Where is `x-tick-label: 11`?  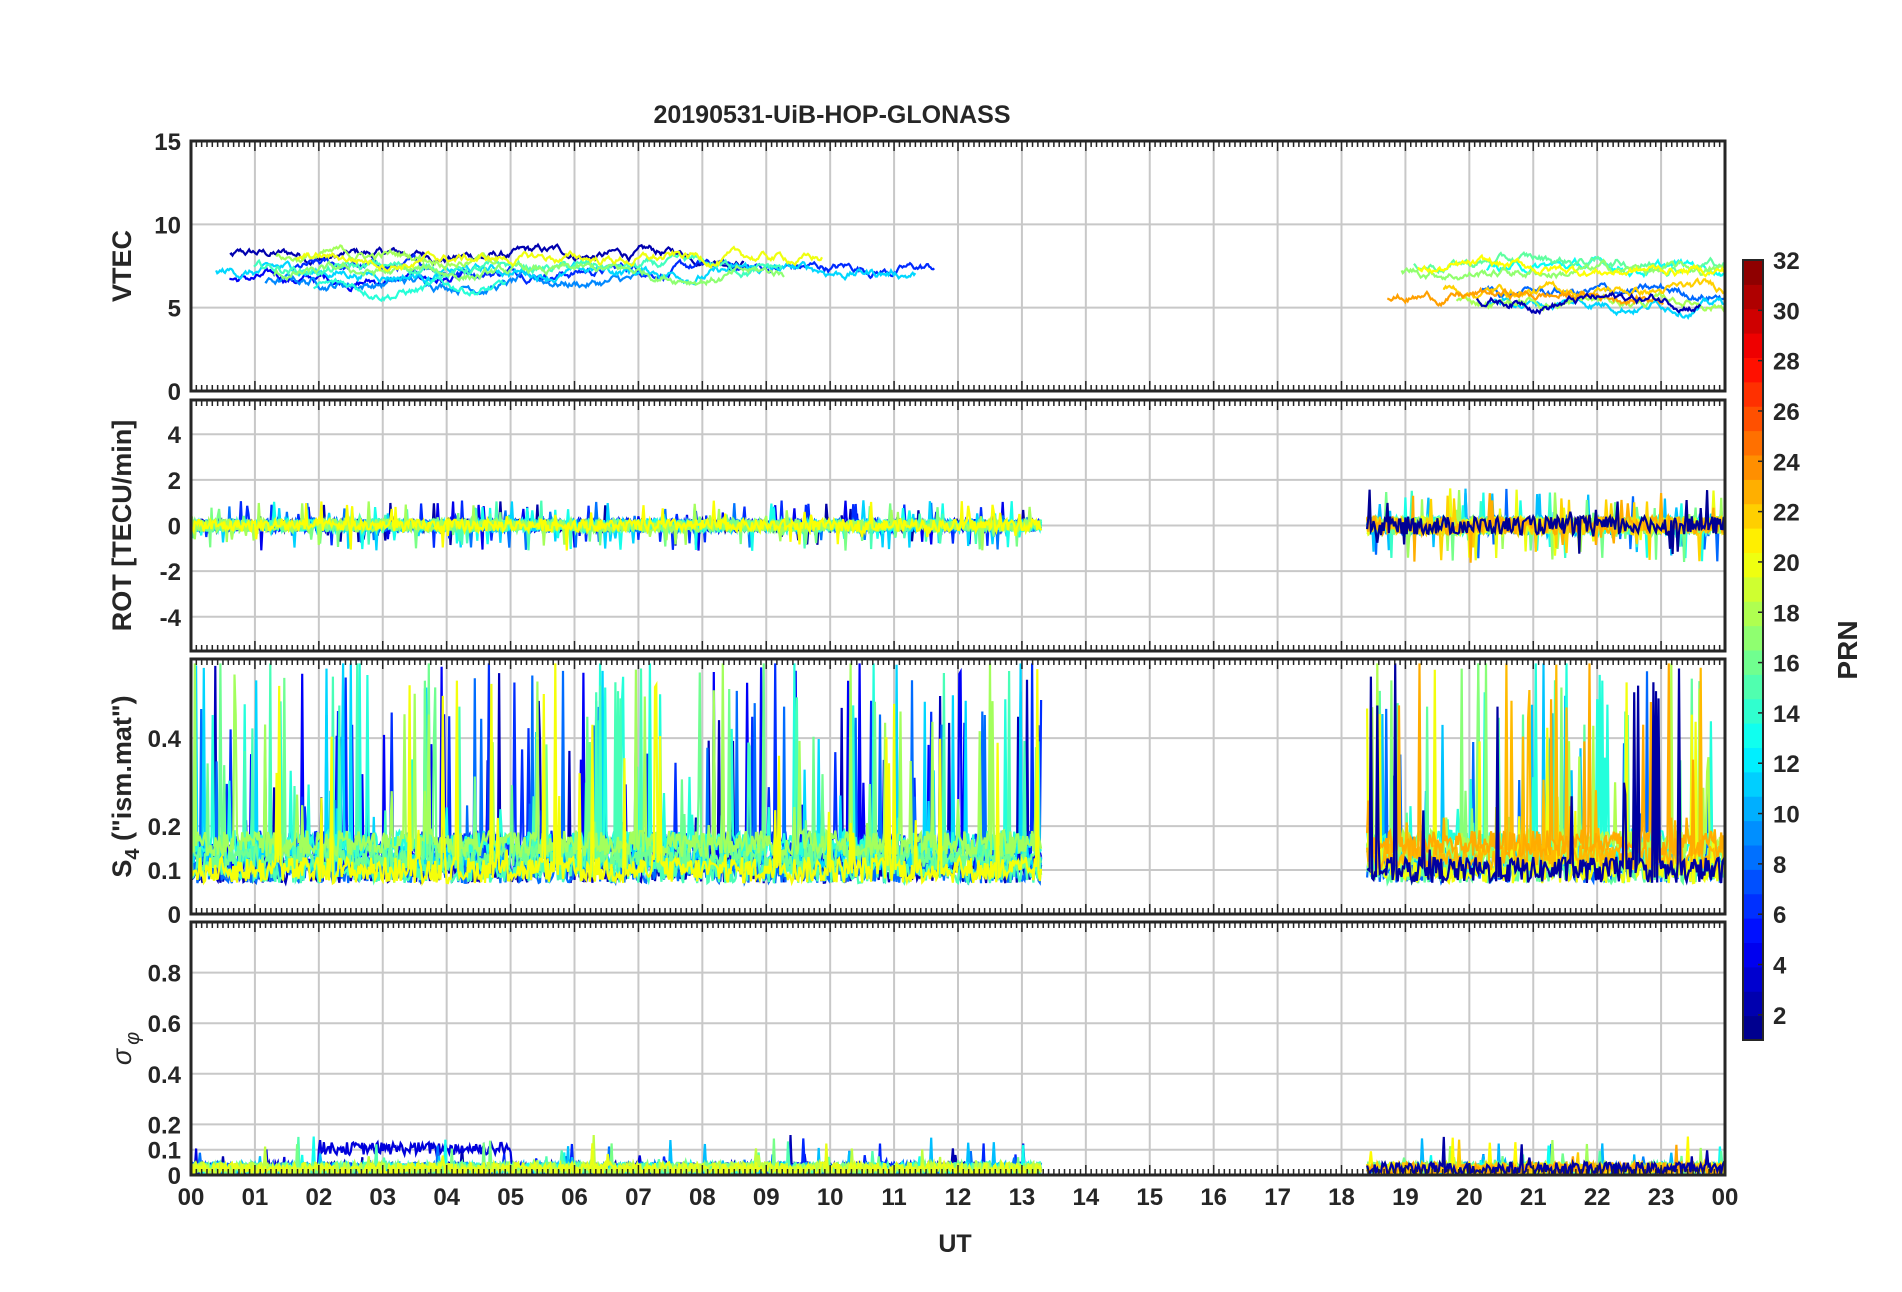 x-tick-label: 11 is located at coordinates (893, 1197).